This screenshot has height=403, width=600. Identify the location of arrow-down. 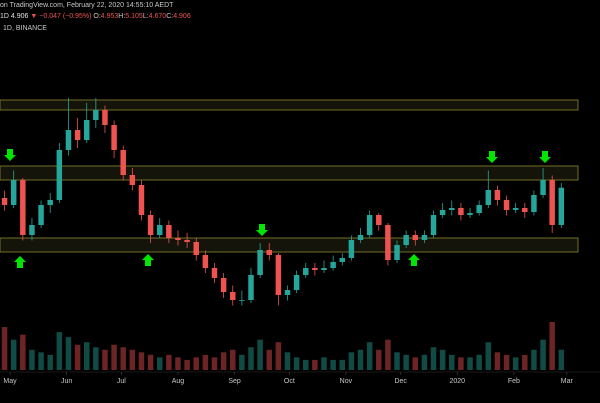
(10, 155).